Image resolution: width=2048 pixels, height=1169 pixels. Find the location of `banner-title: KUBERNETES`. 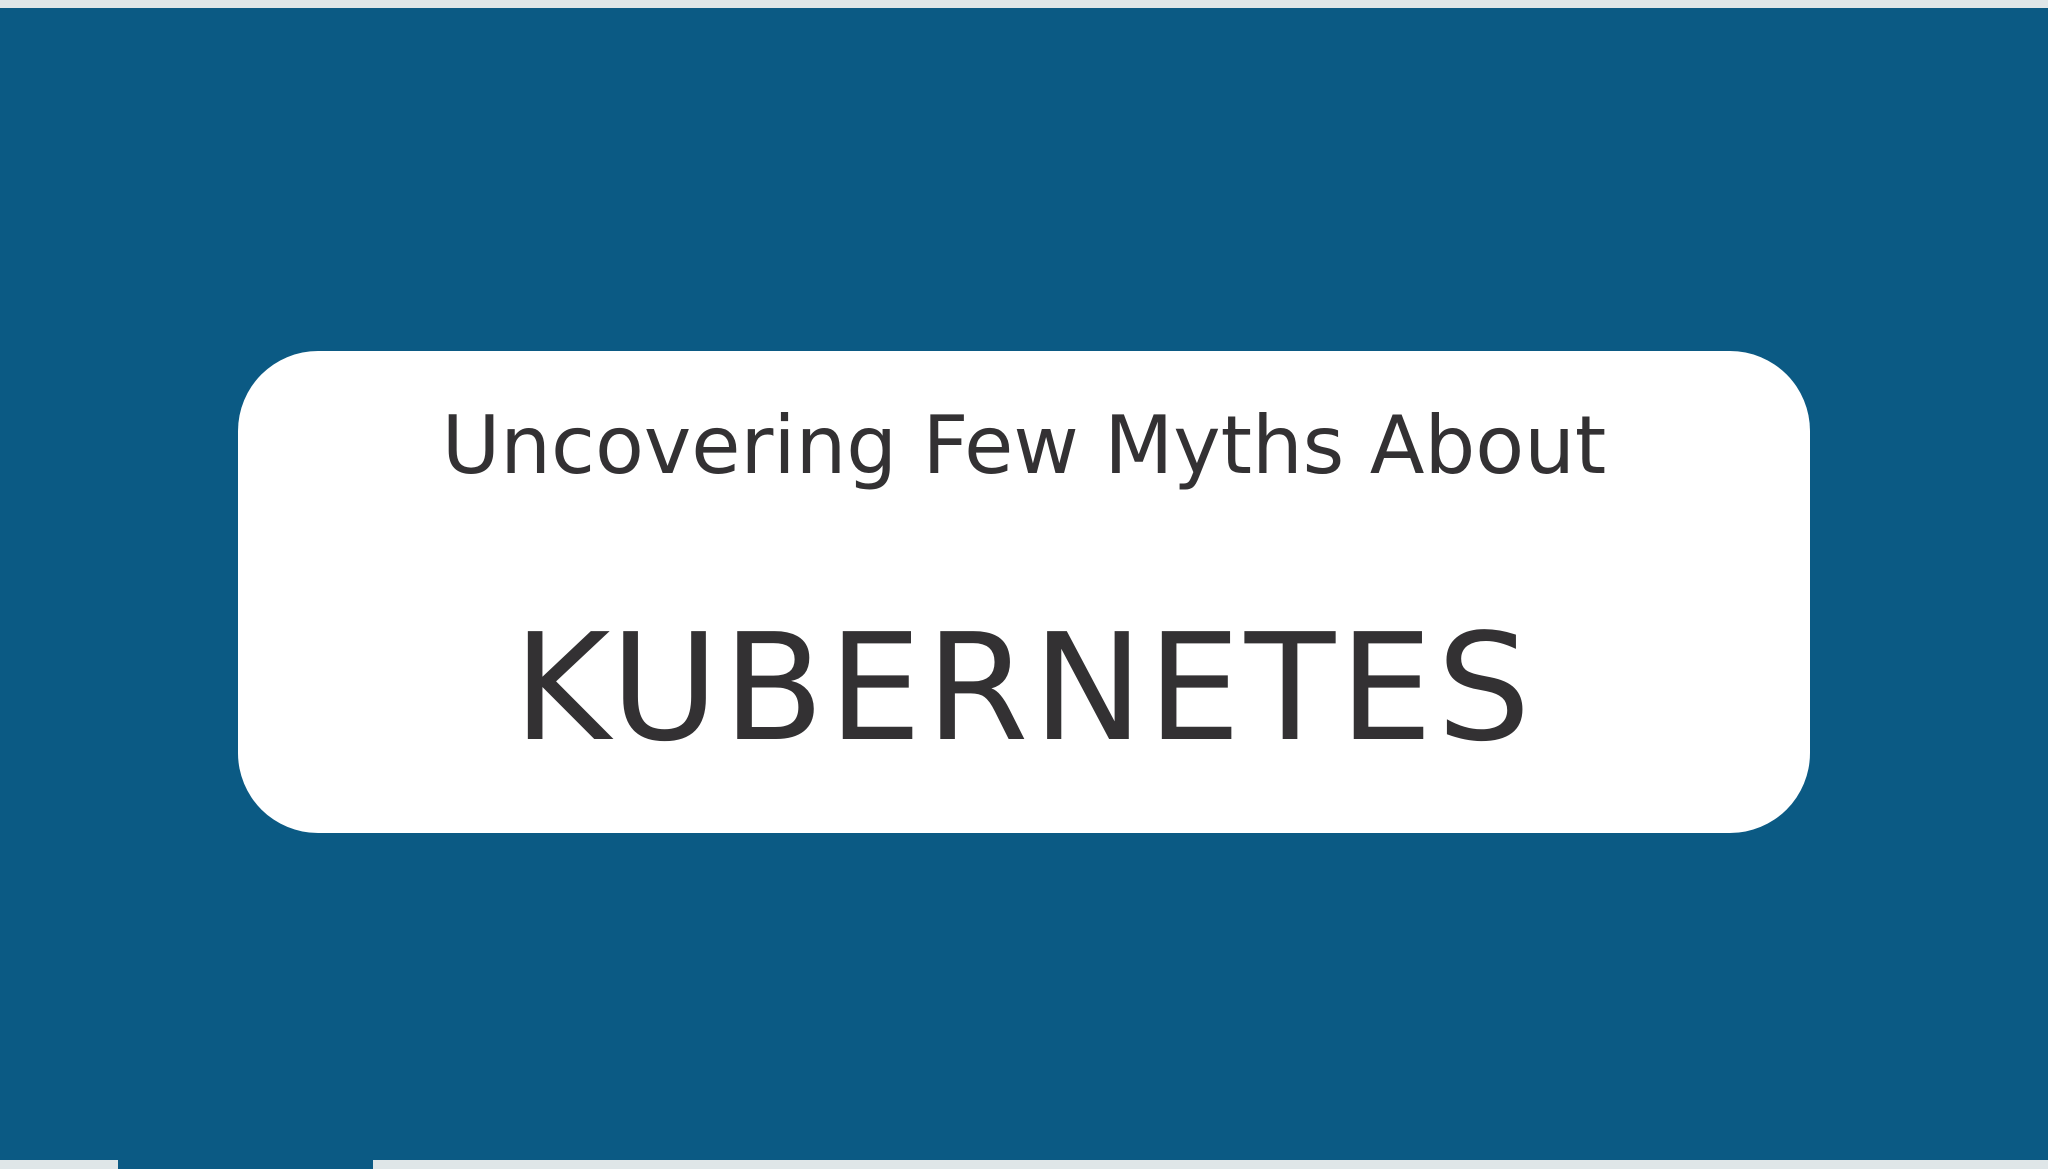

banner-title: KUBERNETES is located at coordinates (1024, 688).